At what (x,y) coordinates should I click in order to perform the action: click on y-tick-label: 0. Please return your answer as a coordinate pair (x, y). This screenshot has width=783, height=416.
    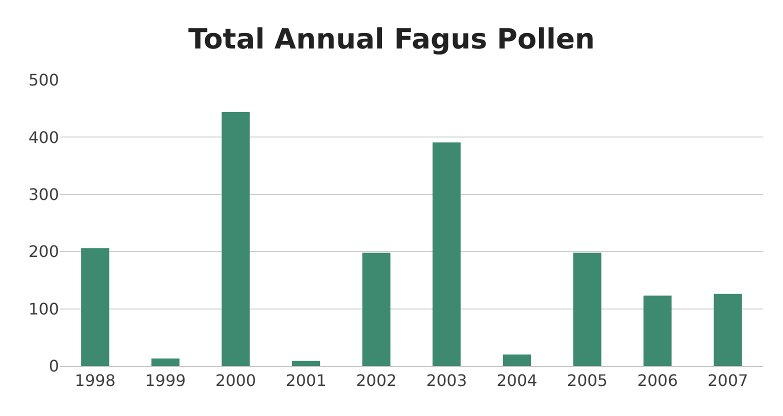
    Looking at the image, I should click on (53, 366).